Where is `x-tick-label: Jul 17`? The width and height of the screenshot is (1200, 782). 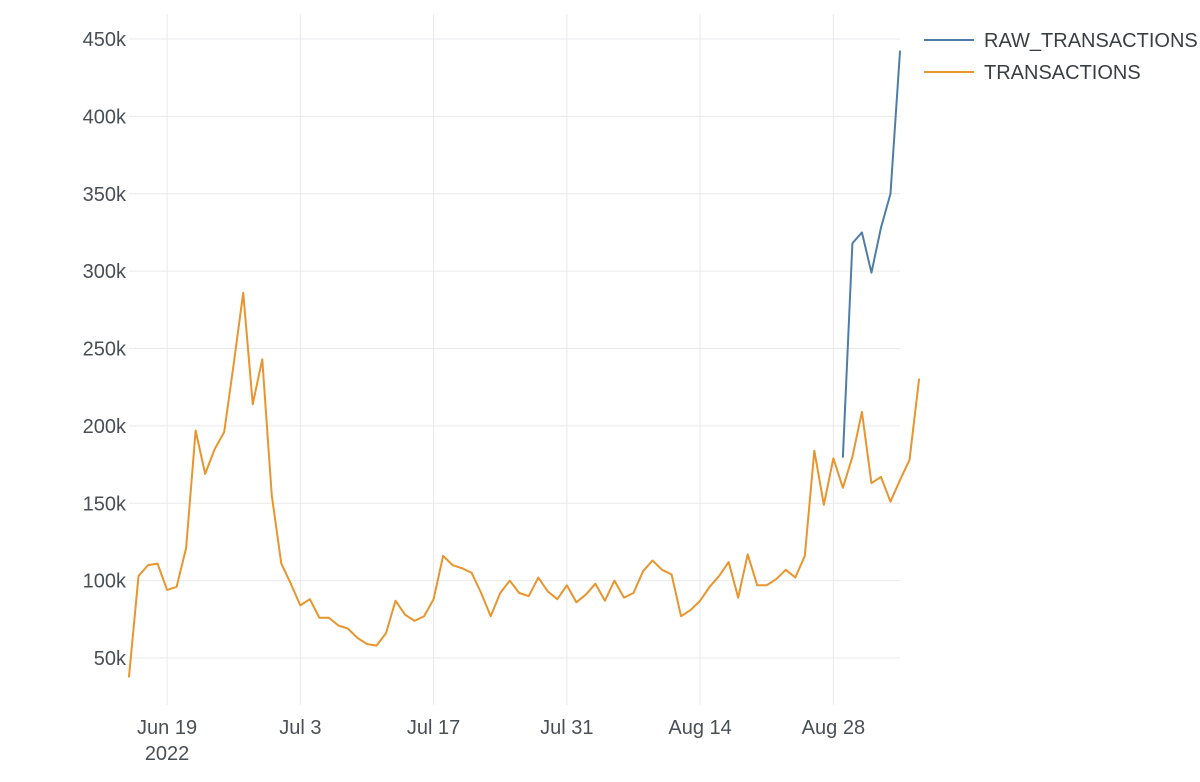 x-tick-label: Jul 17 is located at coordinates (433, 728).